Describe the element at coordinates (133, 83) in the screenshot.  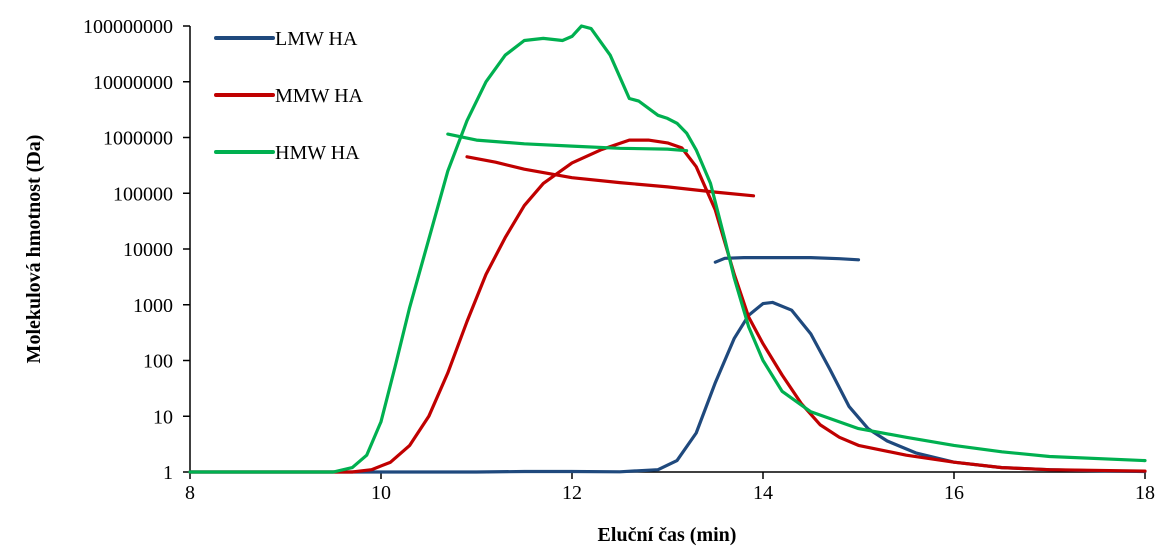
I see `y-tick-label: 10000000` at that location.